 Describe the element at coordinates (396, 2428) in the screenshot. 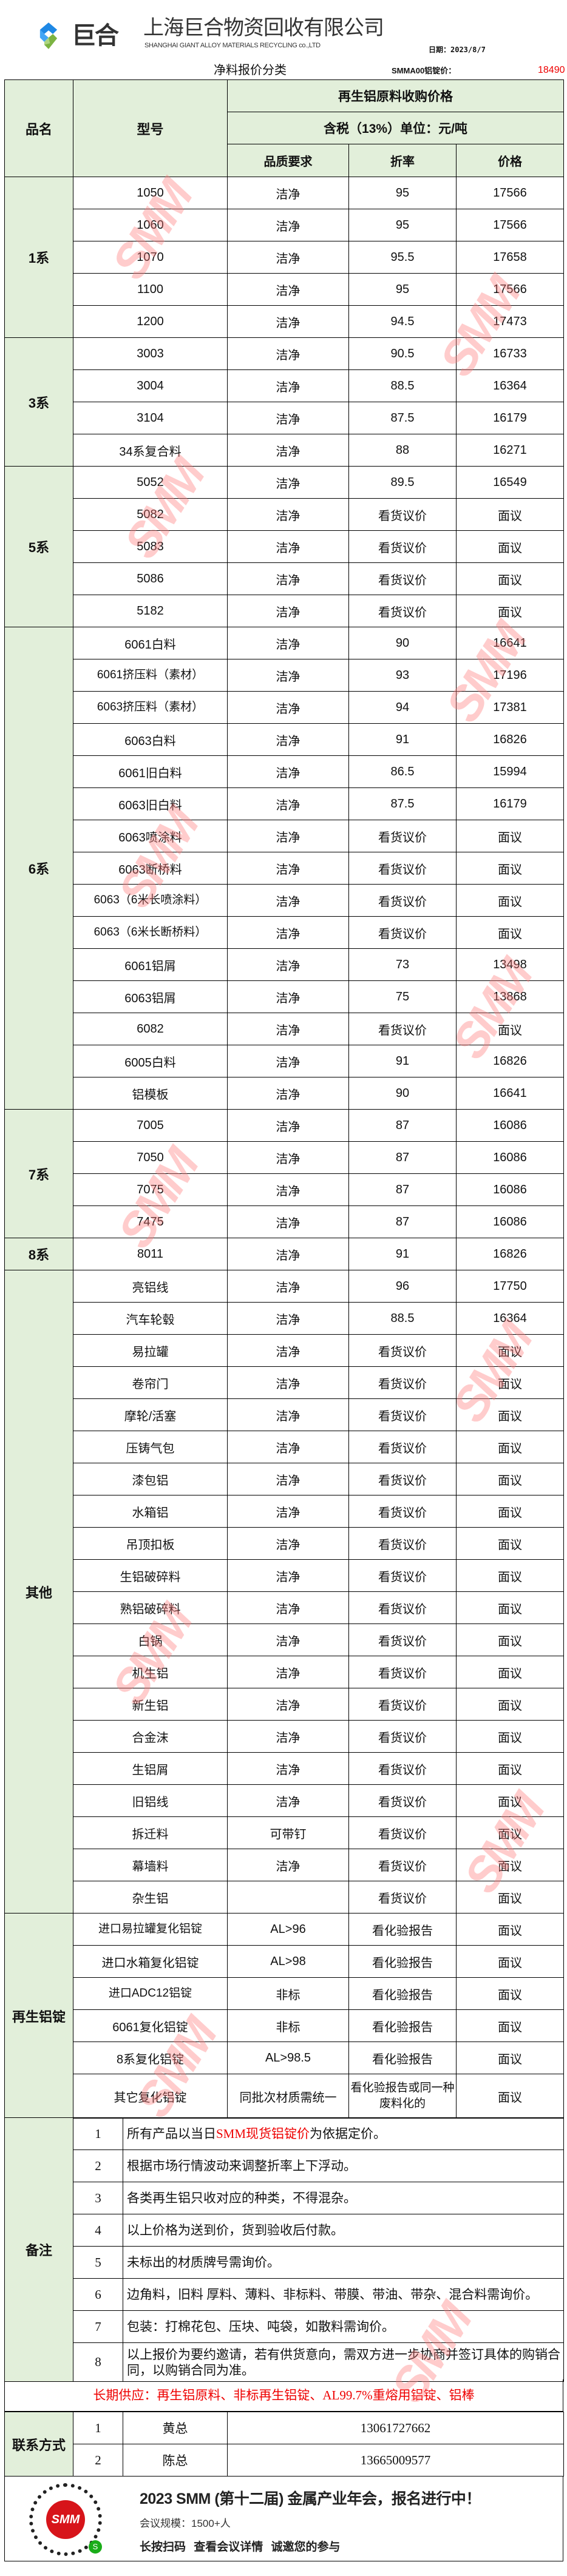

I see `contact-phone: 13061727662` at that location.